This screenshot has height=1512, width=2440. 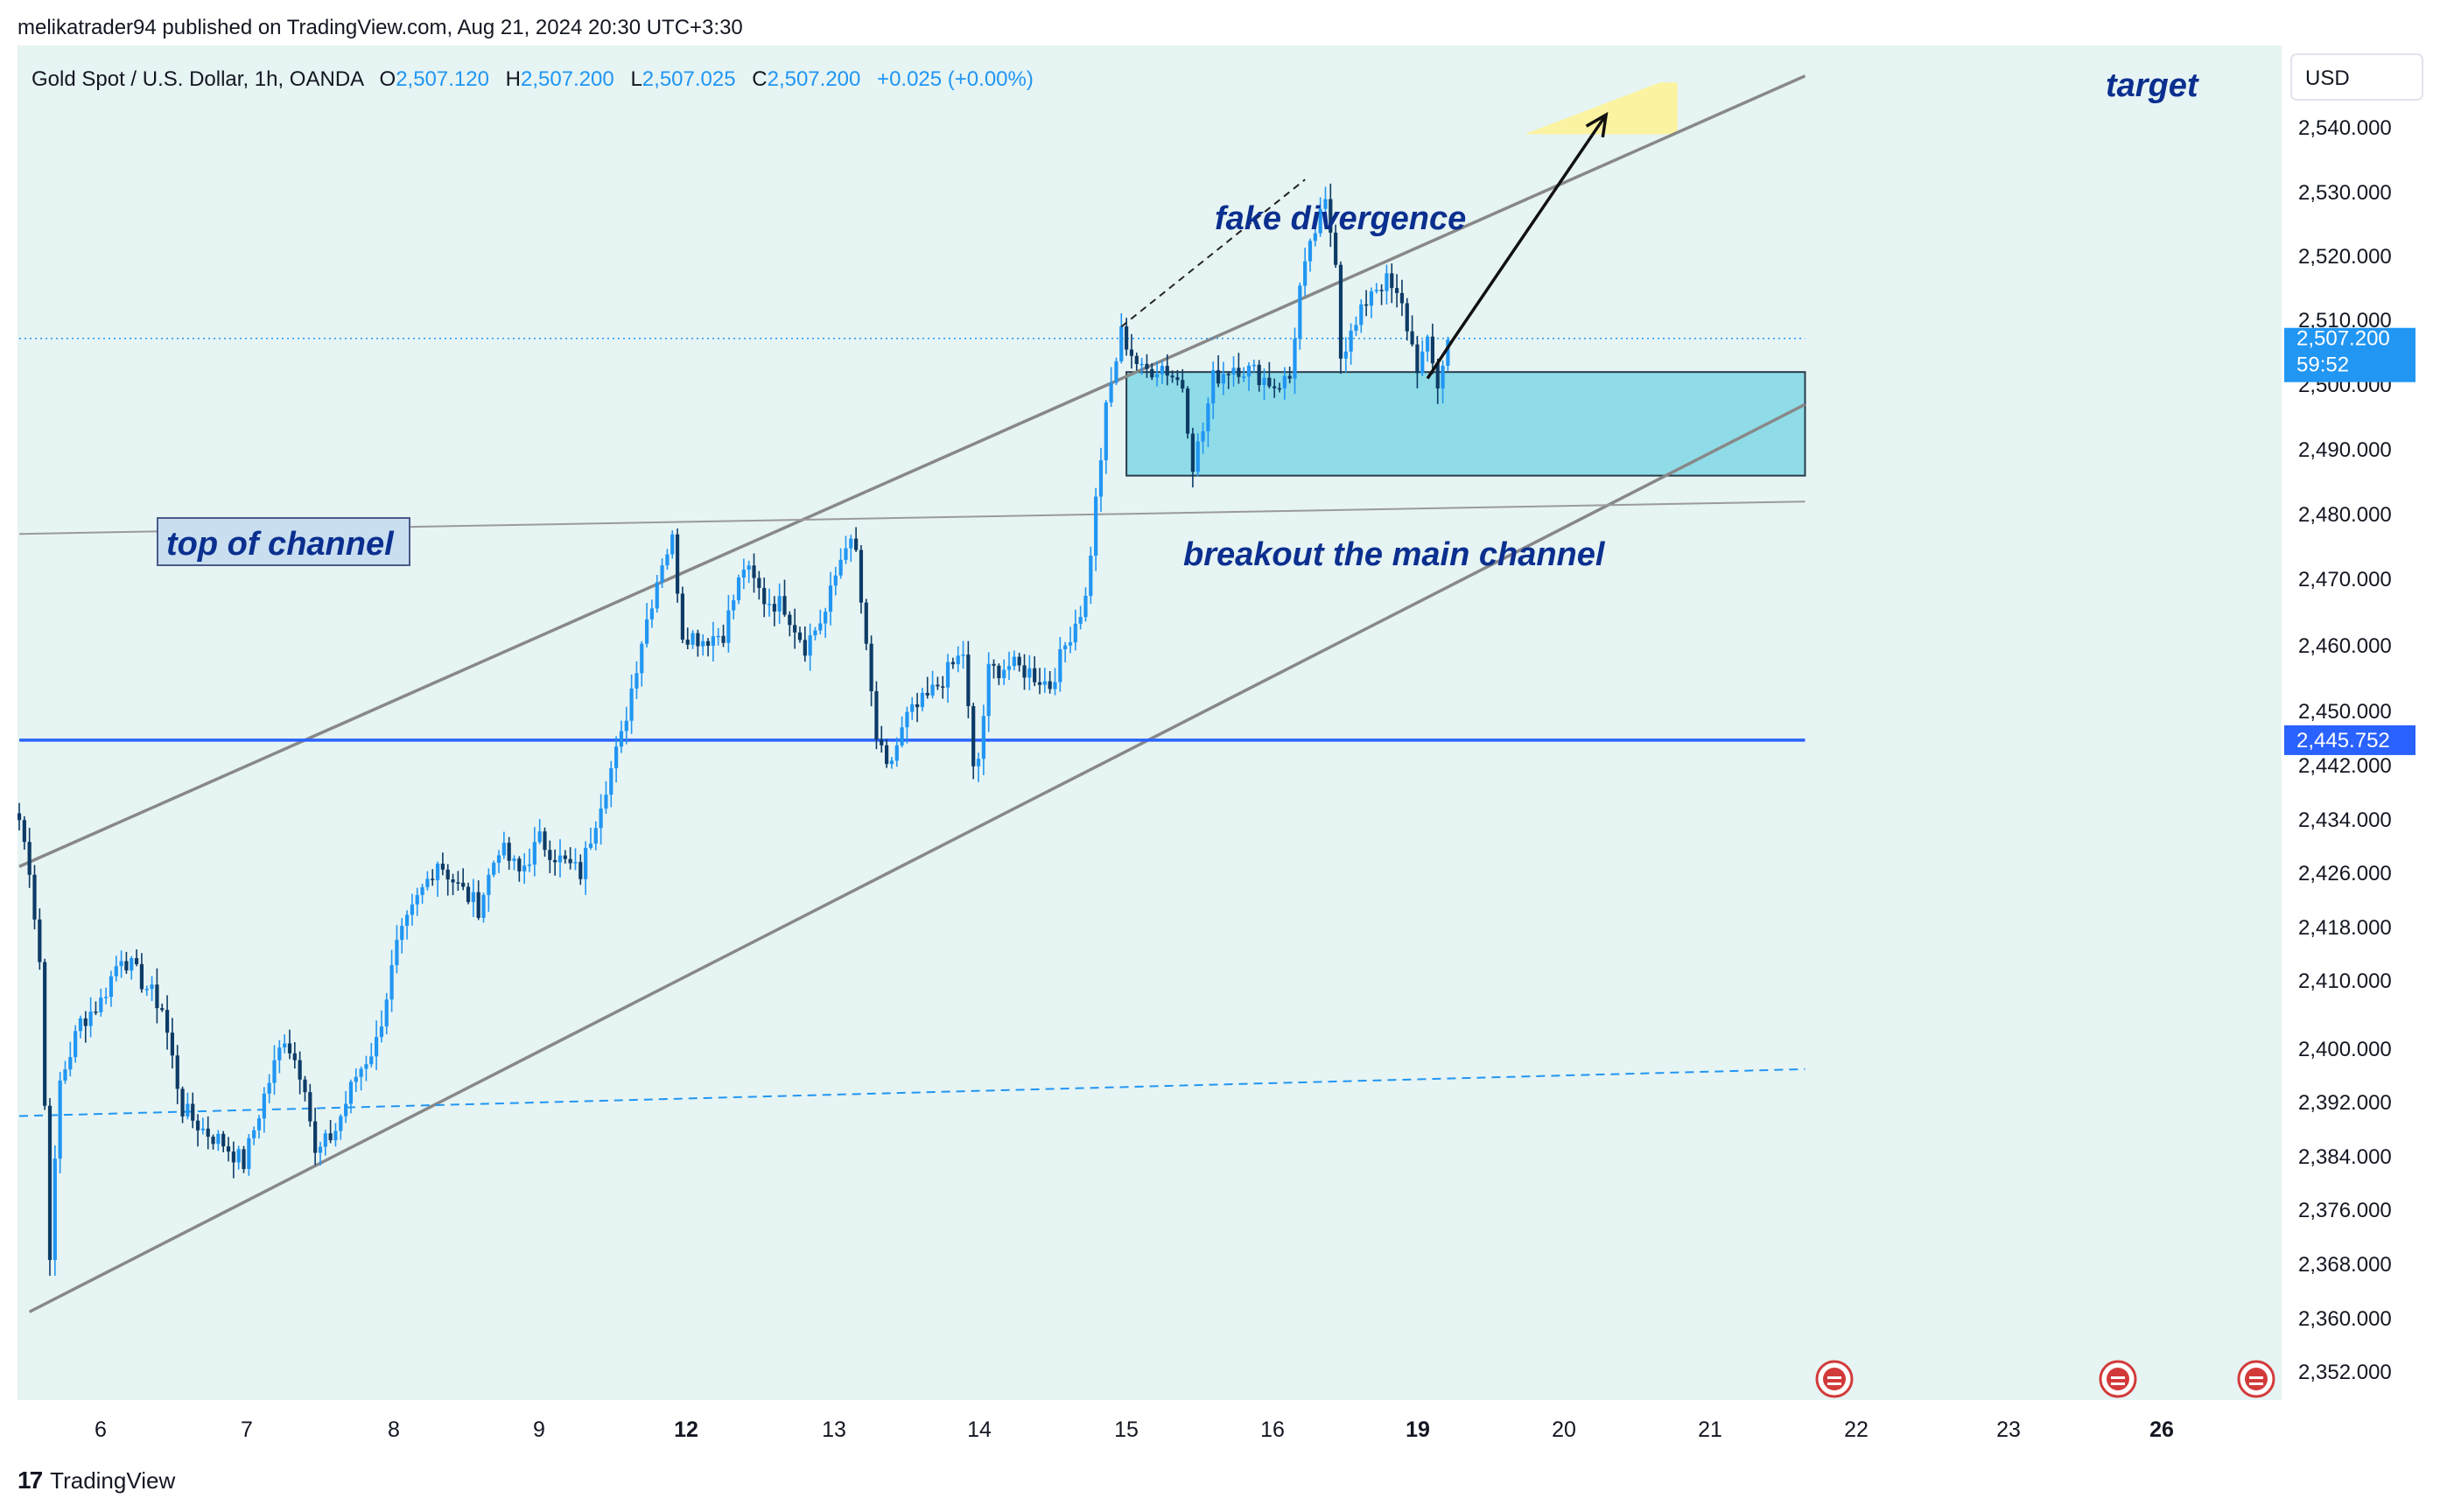 I want to click on annotation-top-of-channel: top of channel, so click(x=280, y=544).